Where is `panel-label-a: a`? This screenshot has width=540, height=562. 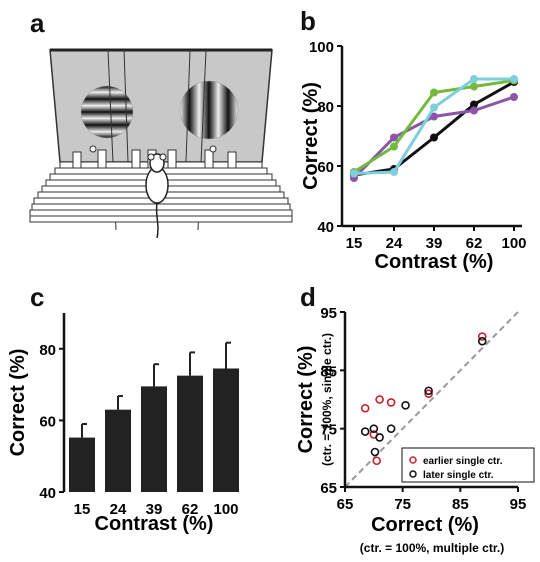
panel-label-a: a is located at coordinates (37, 23).